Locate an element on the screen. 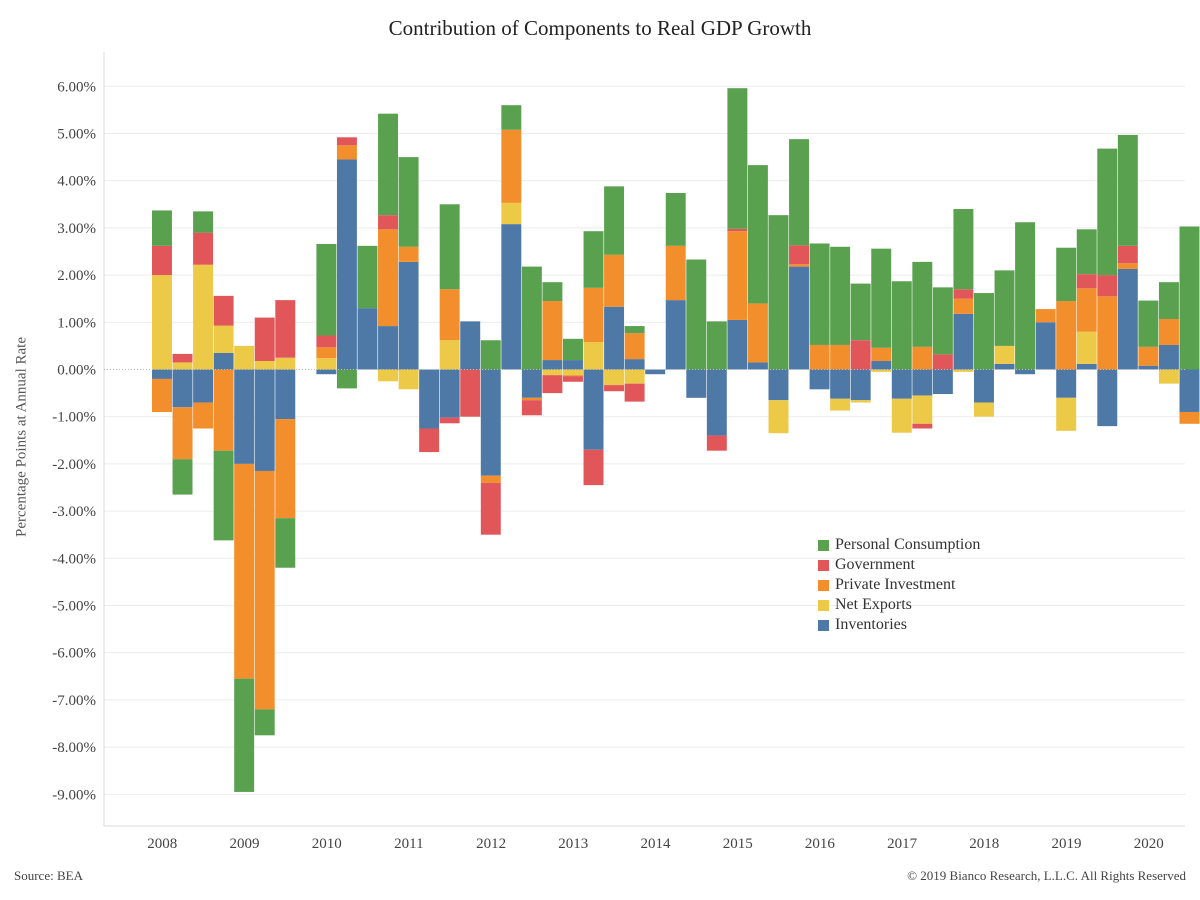 The height and width of the screenshot is (900, 1200). y-tick-label: 2.00% is located at coordinates (76, 276).